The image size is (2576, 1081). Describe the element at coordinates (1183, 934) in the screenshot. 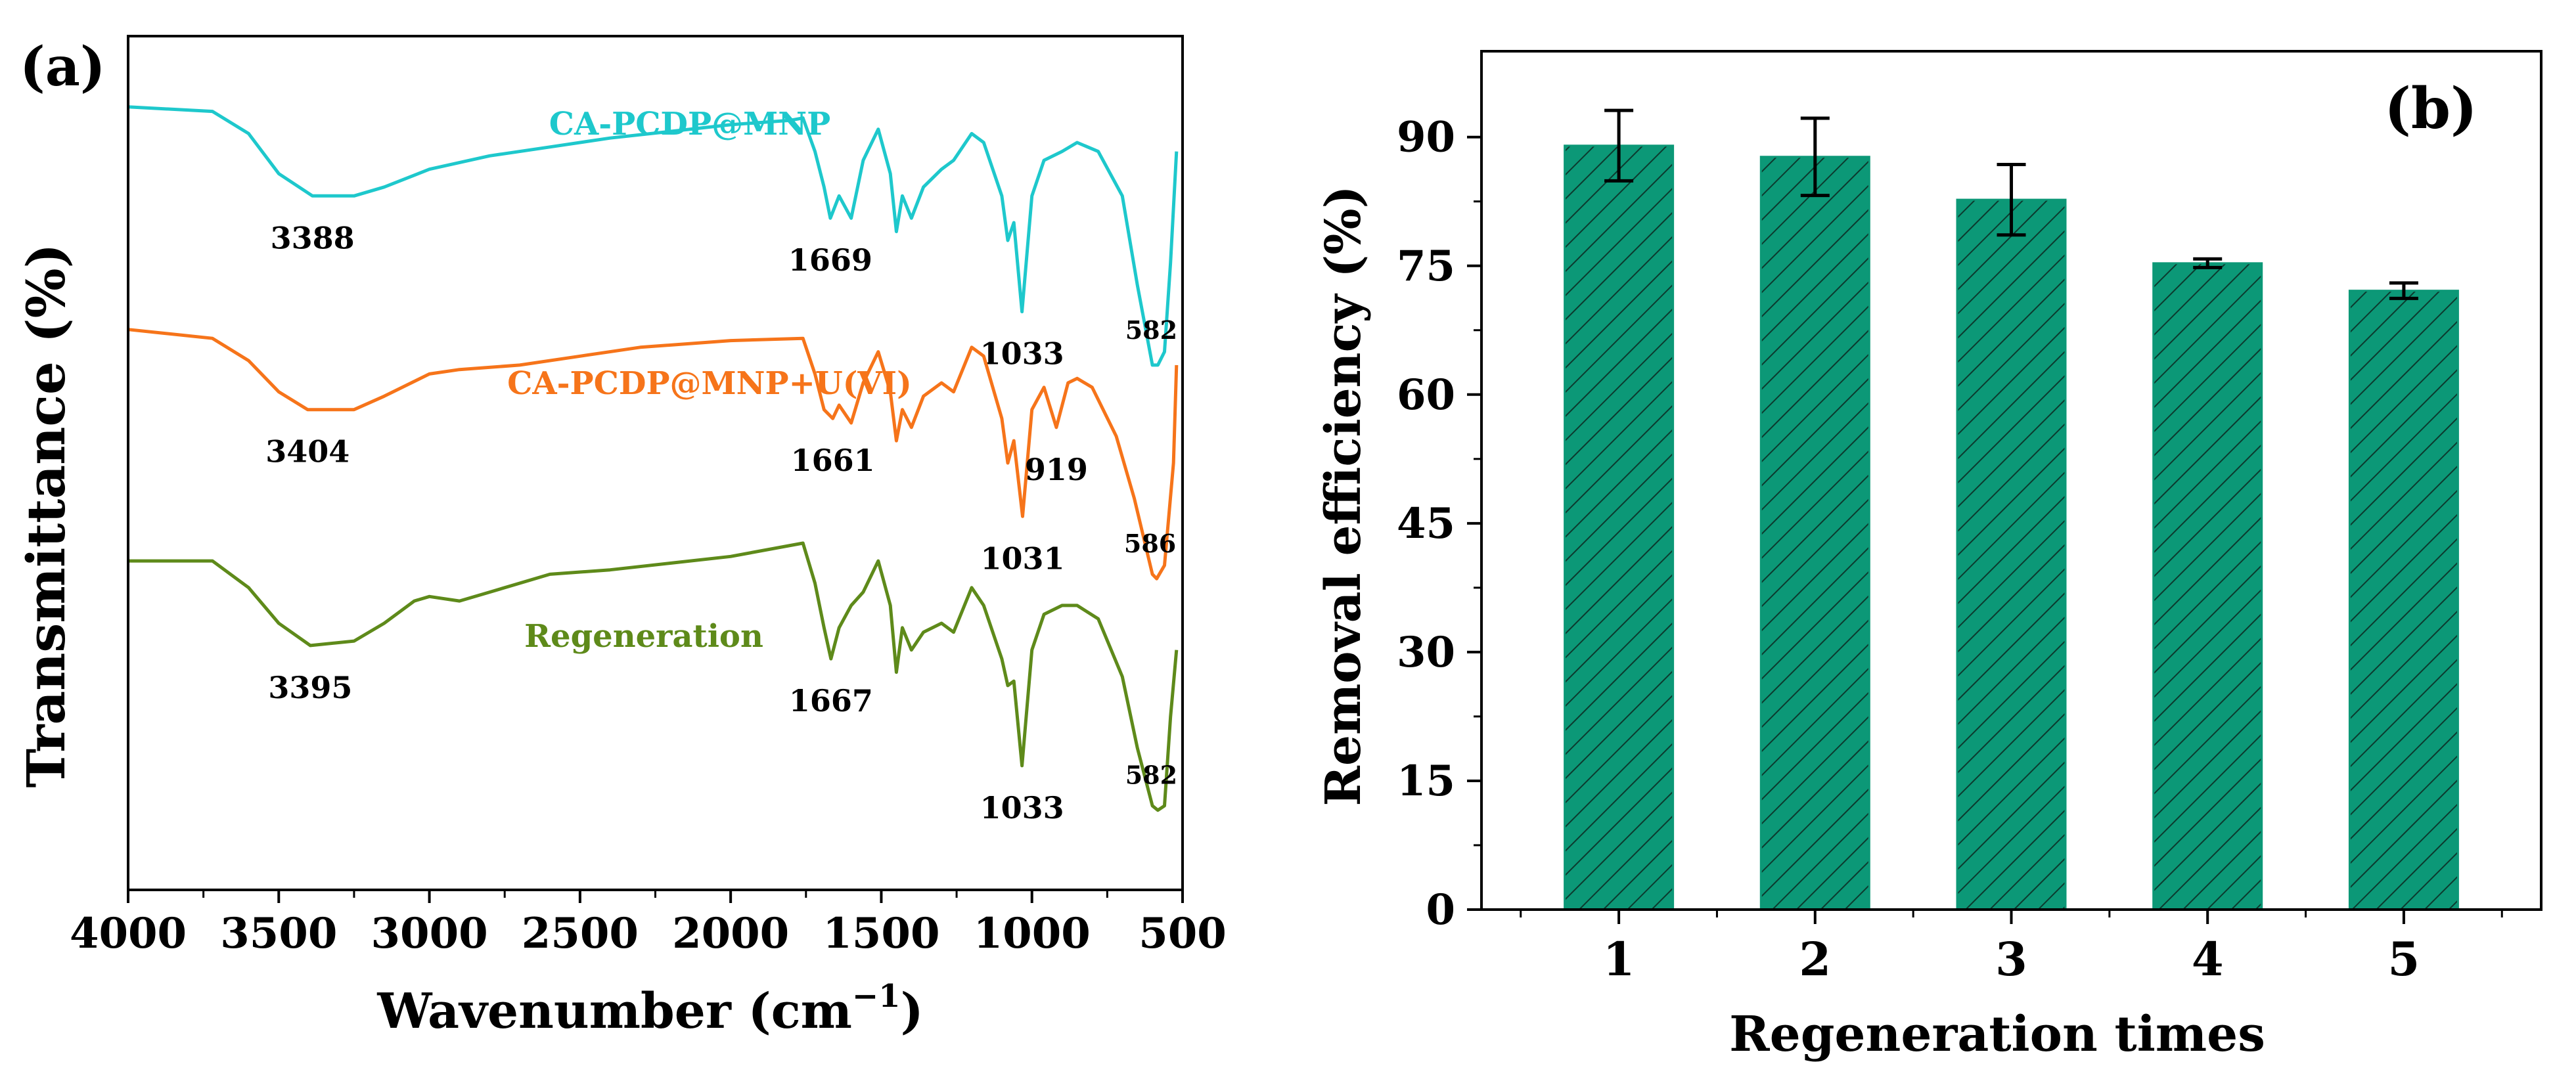

I see `ftir-x-tick-label: 500` at that location.